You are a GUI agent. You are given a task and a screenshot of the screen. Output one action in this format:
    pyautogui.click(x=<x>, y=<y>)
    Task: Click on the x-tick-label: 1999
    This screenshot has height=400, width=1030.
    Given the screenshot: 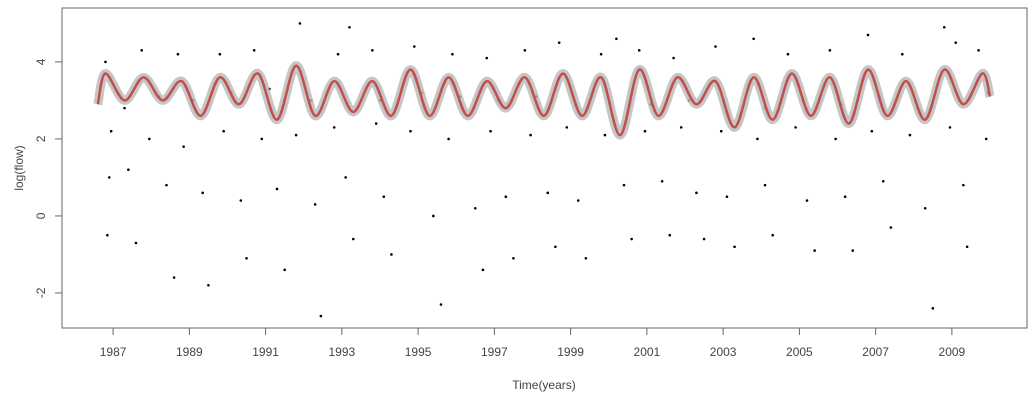 What is the action you would take?
    pyautogui.click(x=570, y=352)
    